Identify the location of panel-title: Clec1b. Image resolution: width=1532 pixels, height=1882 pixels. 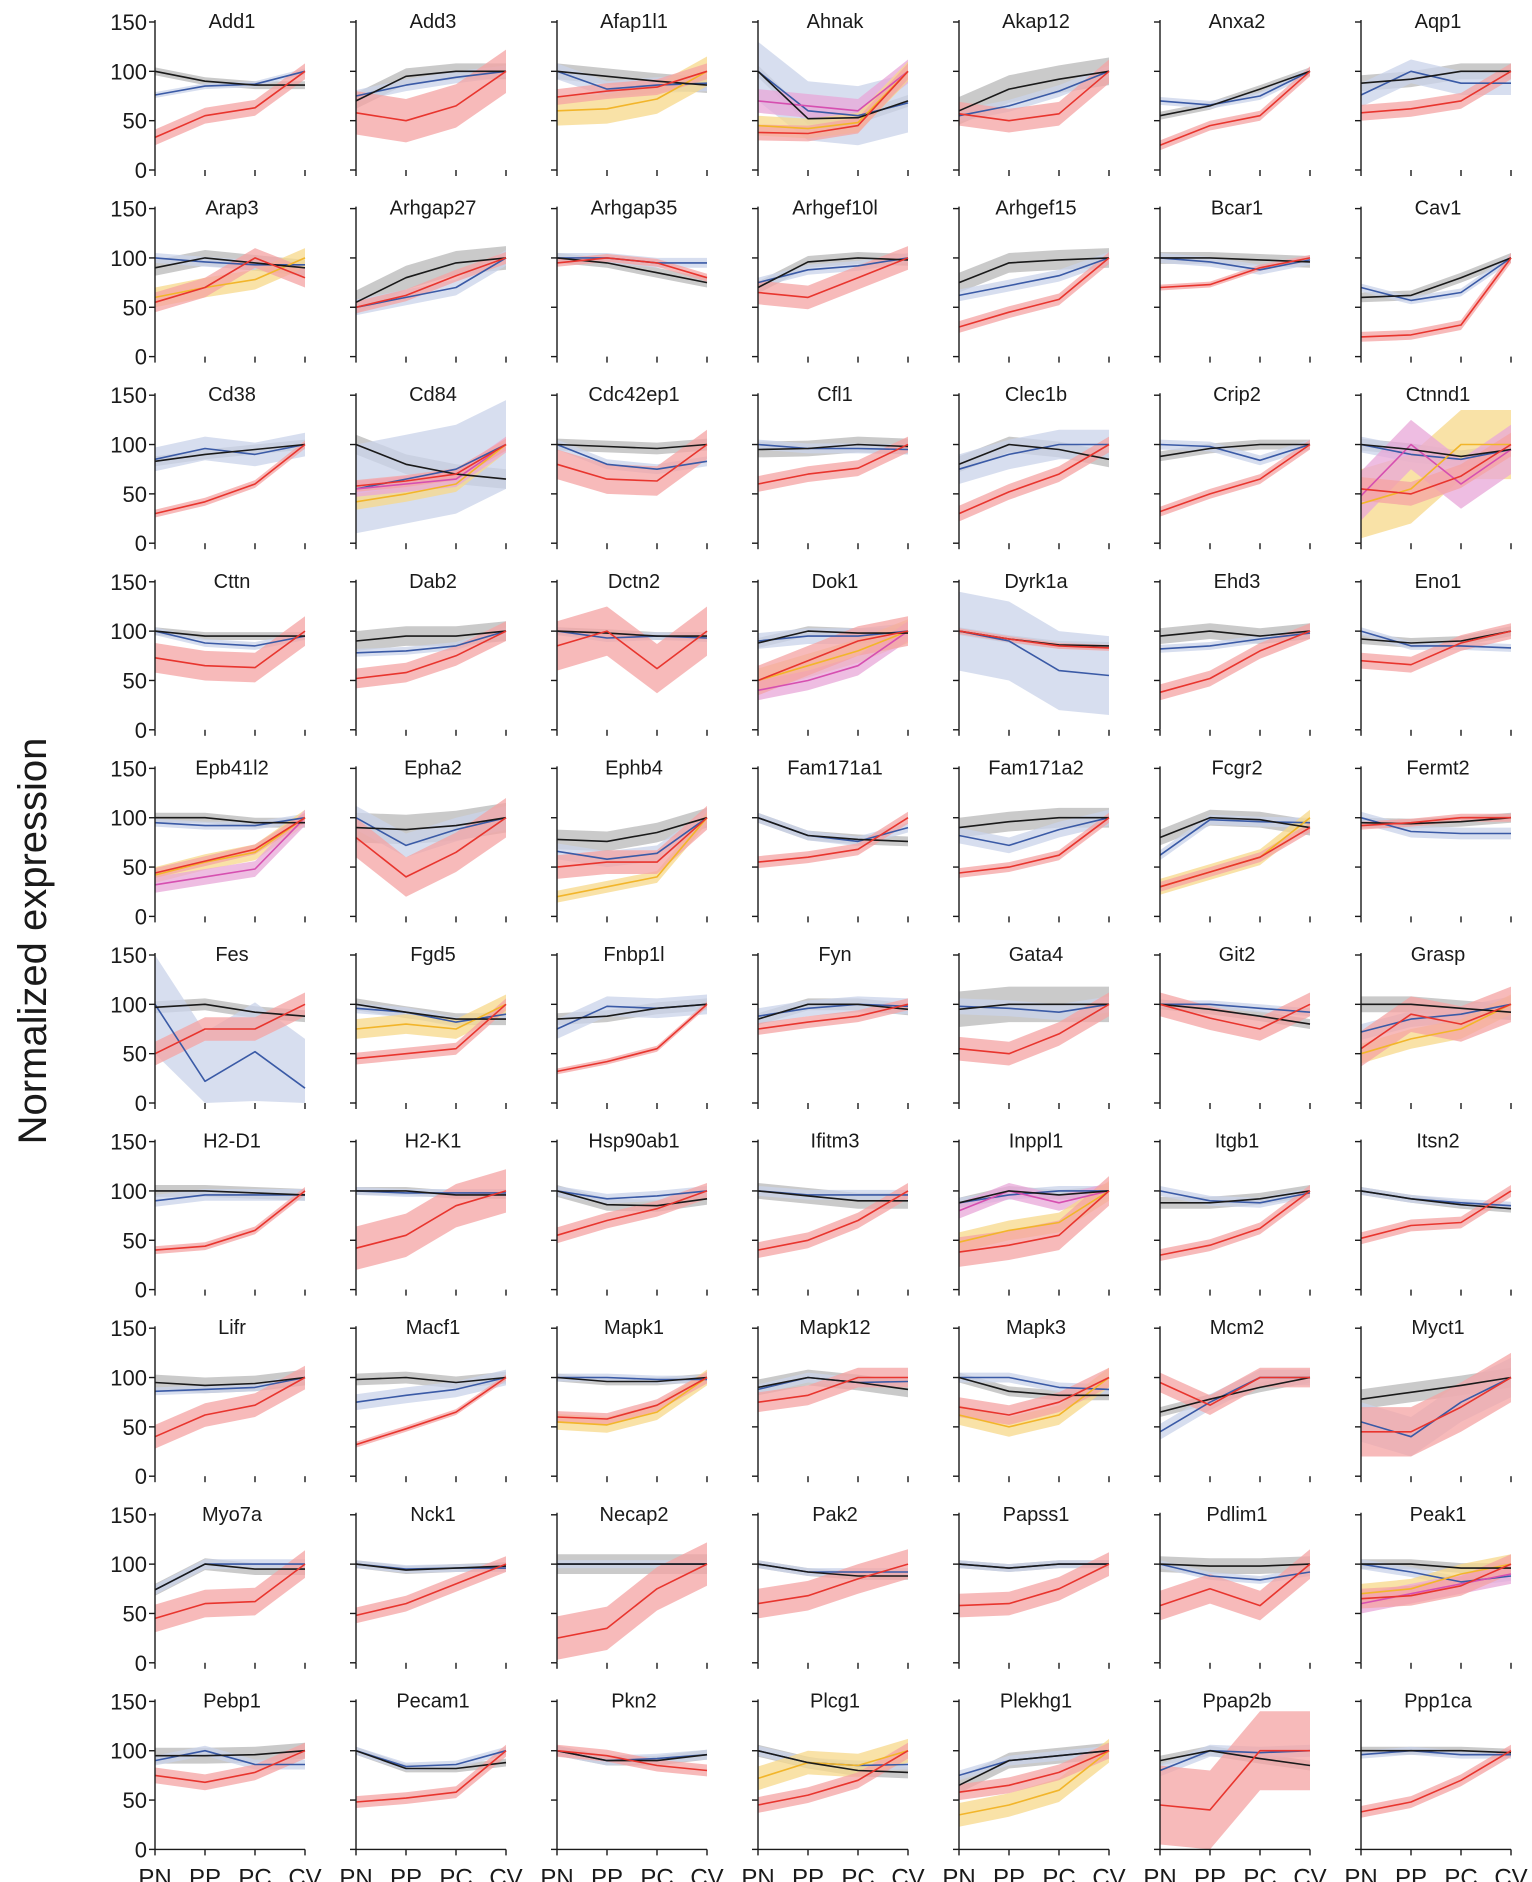
(1036, 395).